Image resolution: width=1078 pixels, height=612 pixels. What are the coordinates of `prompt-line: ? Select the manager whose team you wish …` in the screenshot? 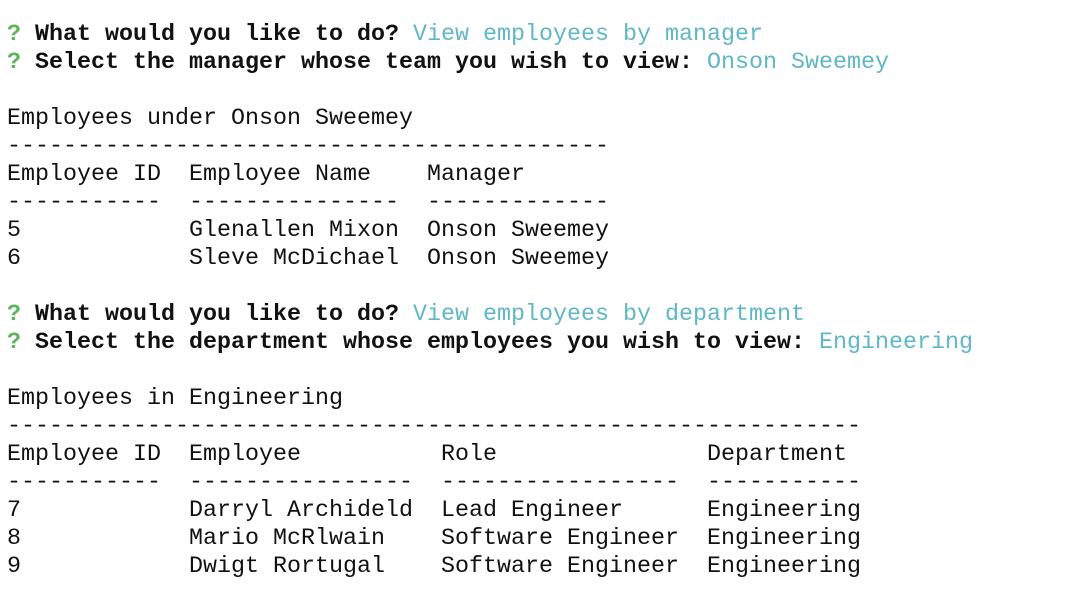 It's located at (448, 63).